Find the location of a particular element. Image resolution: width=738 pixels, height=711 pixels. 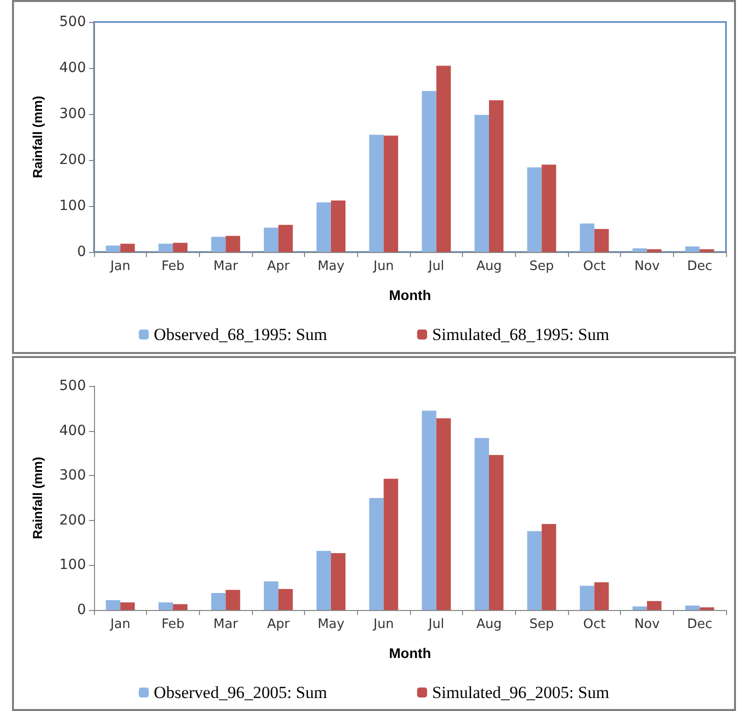

legend-label: Simulated_68_1995: Sum is located at coordinates (521, 334).